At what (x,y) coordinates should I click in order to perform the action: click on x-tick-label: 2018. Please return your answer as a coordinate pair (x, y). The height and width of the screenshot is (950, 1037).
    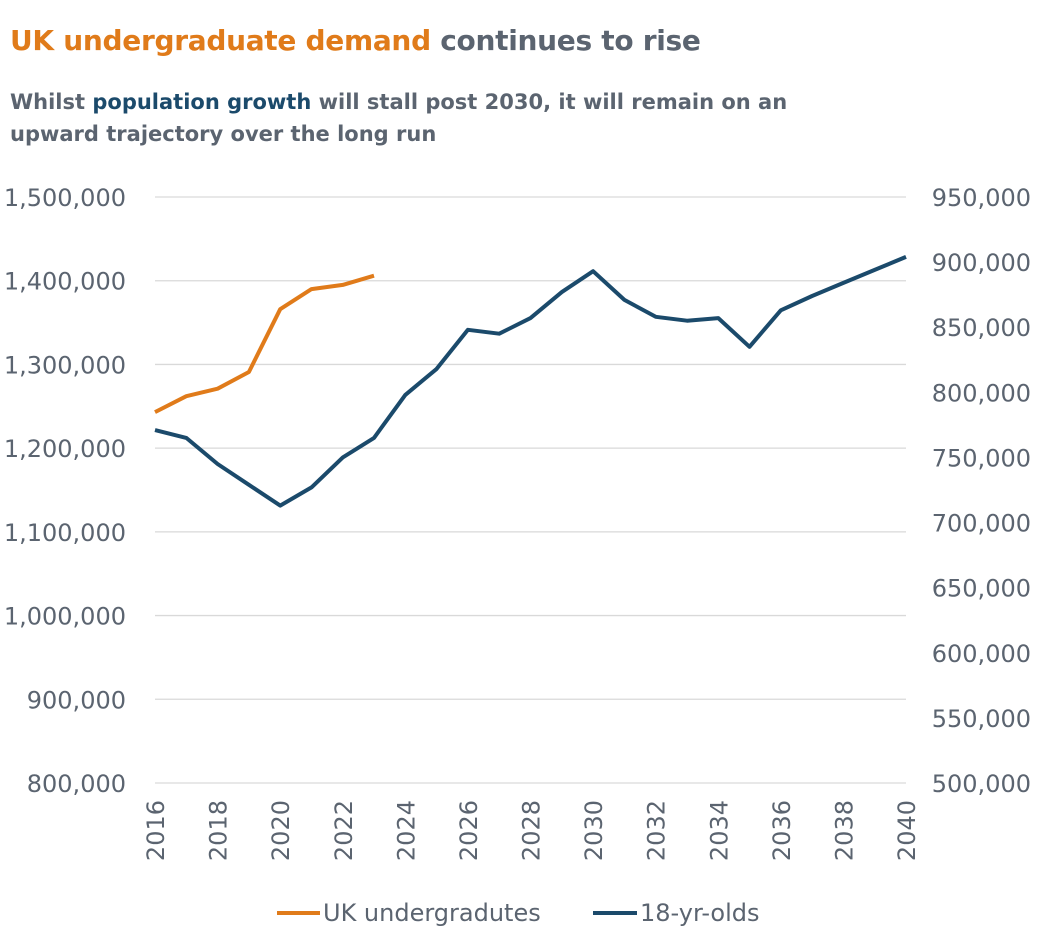
    Looking at the image, I should click on (219, 830).